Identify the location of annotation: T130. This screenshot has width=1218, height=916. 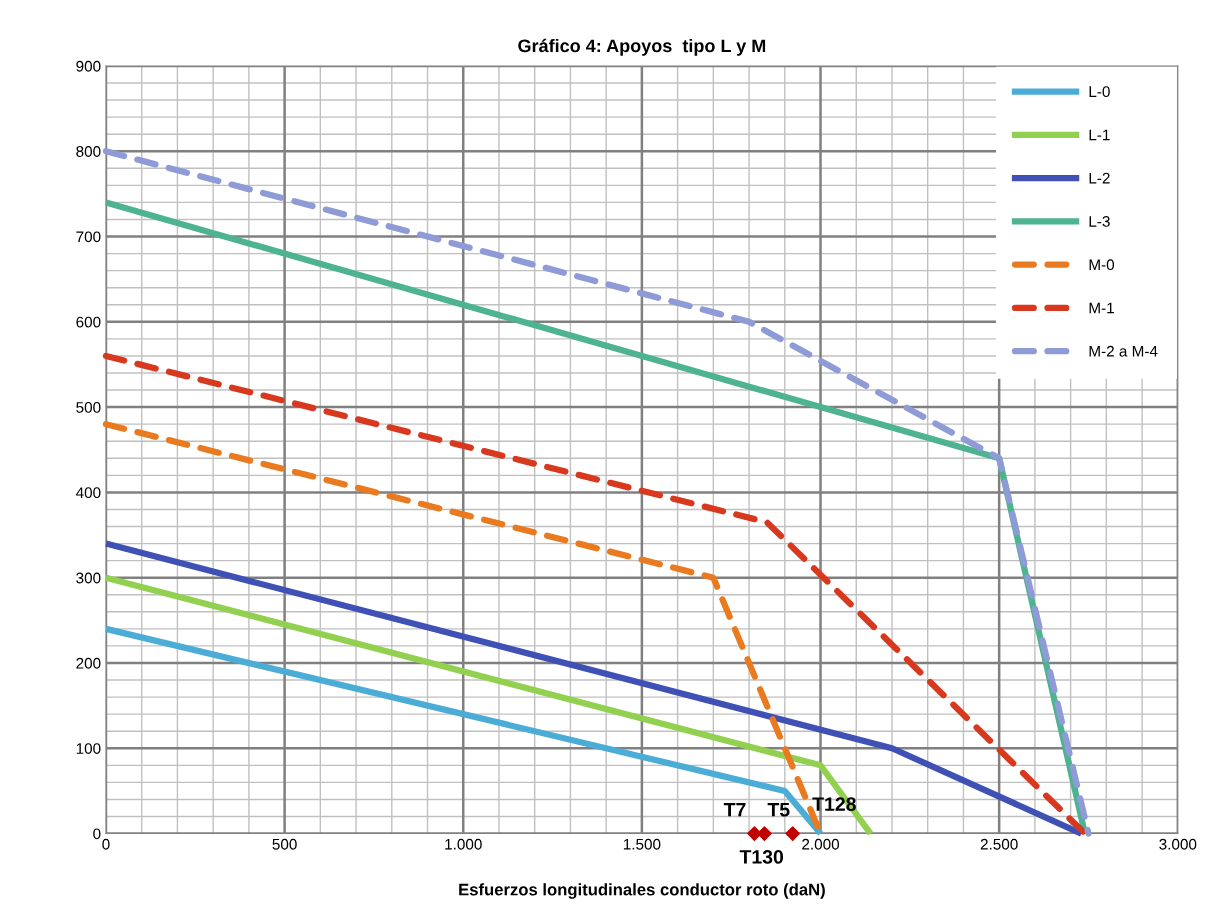
(761, 857).